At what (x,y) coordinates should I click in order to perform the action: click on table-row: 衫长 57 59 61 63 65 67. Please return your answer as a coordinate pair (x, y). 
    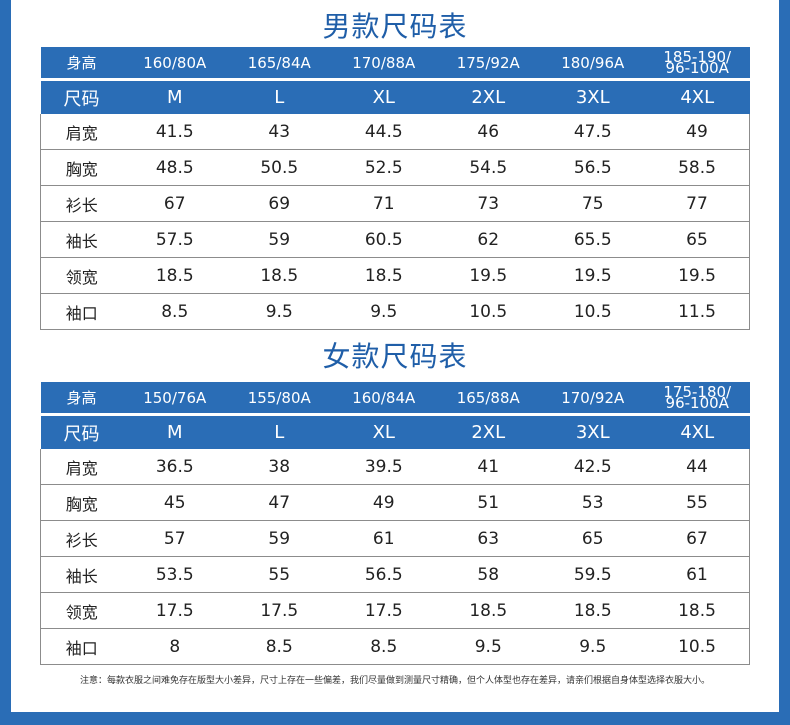
    Looking at the image, I should click on (395, 538).